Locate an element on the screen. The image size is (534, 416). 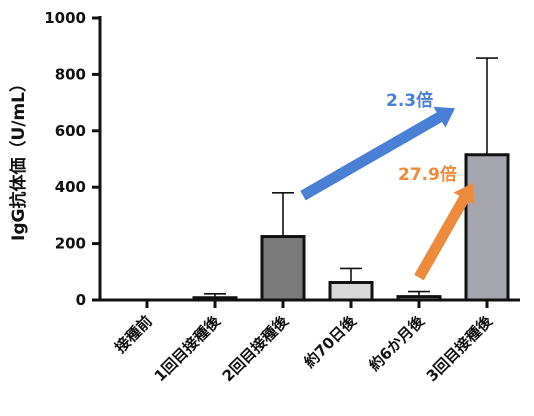
x-category-label: 1回目接種後 is located at coordinates (188, 348).